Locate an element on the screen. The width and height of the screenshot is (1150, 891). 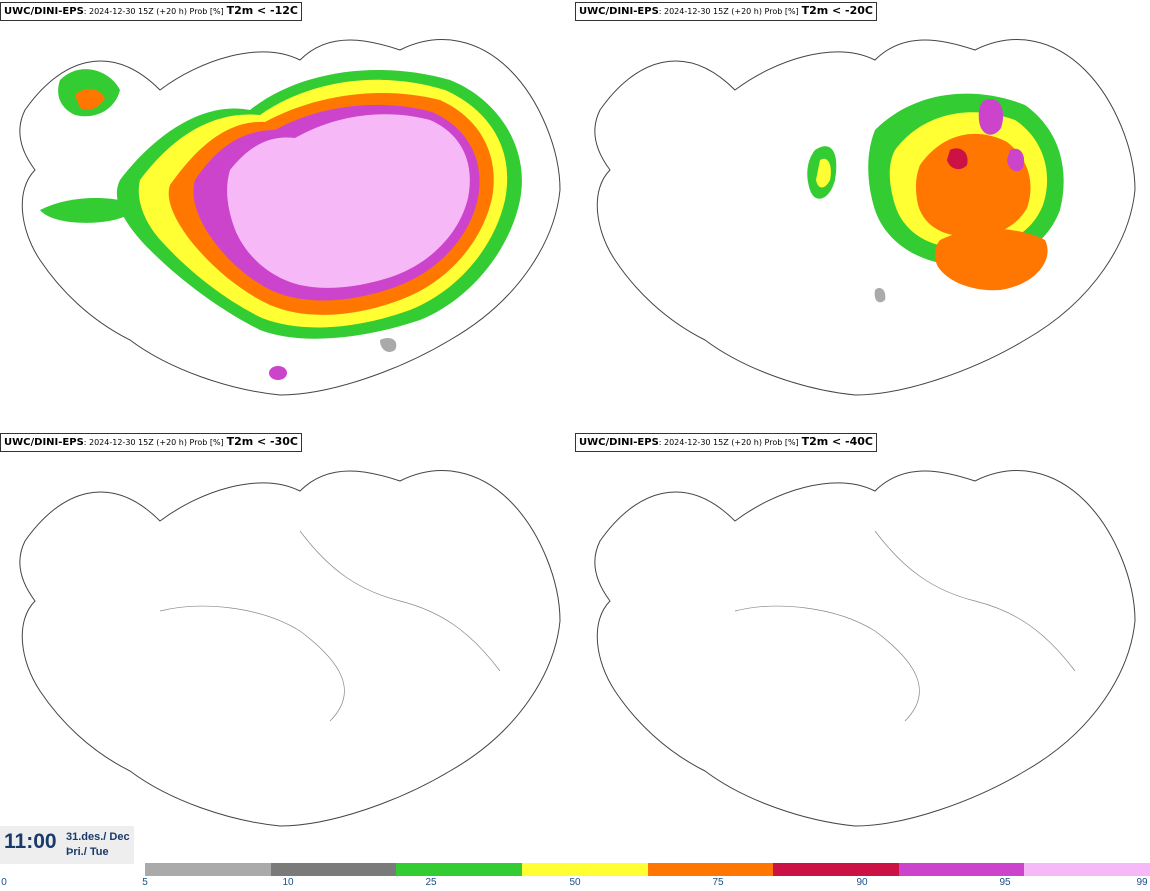
threshold-label: T2m < -20C is located at coordinates (837, 10).